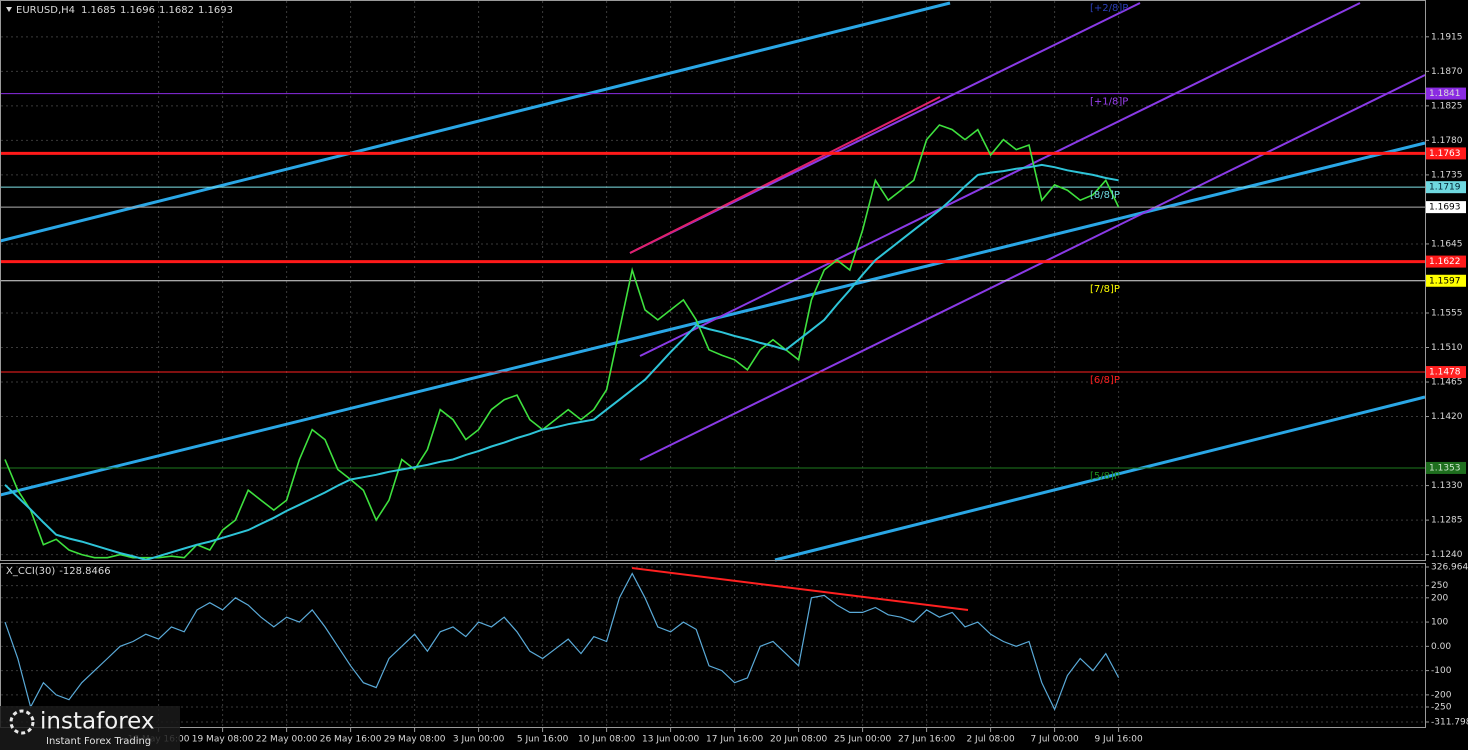  I want to click on x-tick-label: 29 May 08:00, so click(415, 740).